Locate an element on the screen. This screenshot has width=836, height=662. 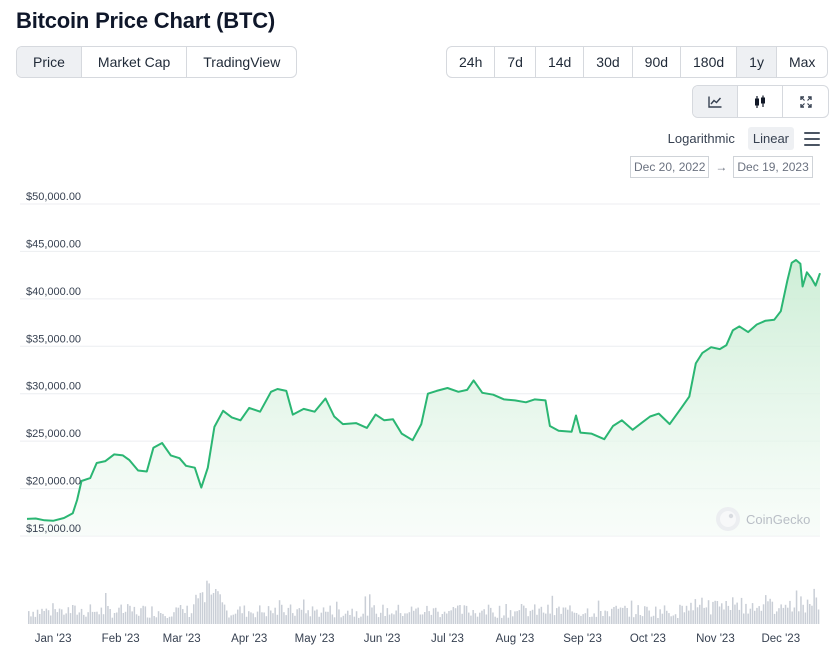
candlestick-button is located at coordinates (760, 101).